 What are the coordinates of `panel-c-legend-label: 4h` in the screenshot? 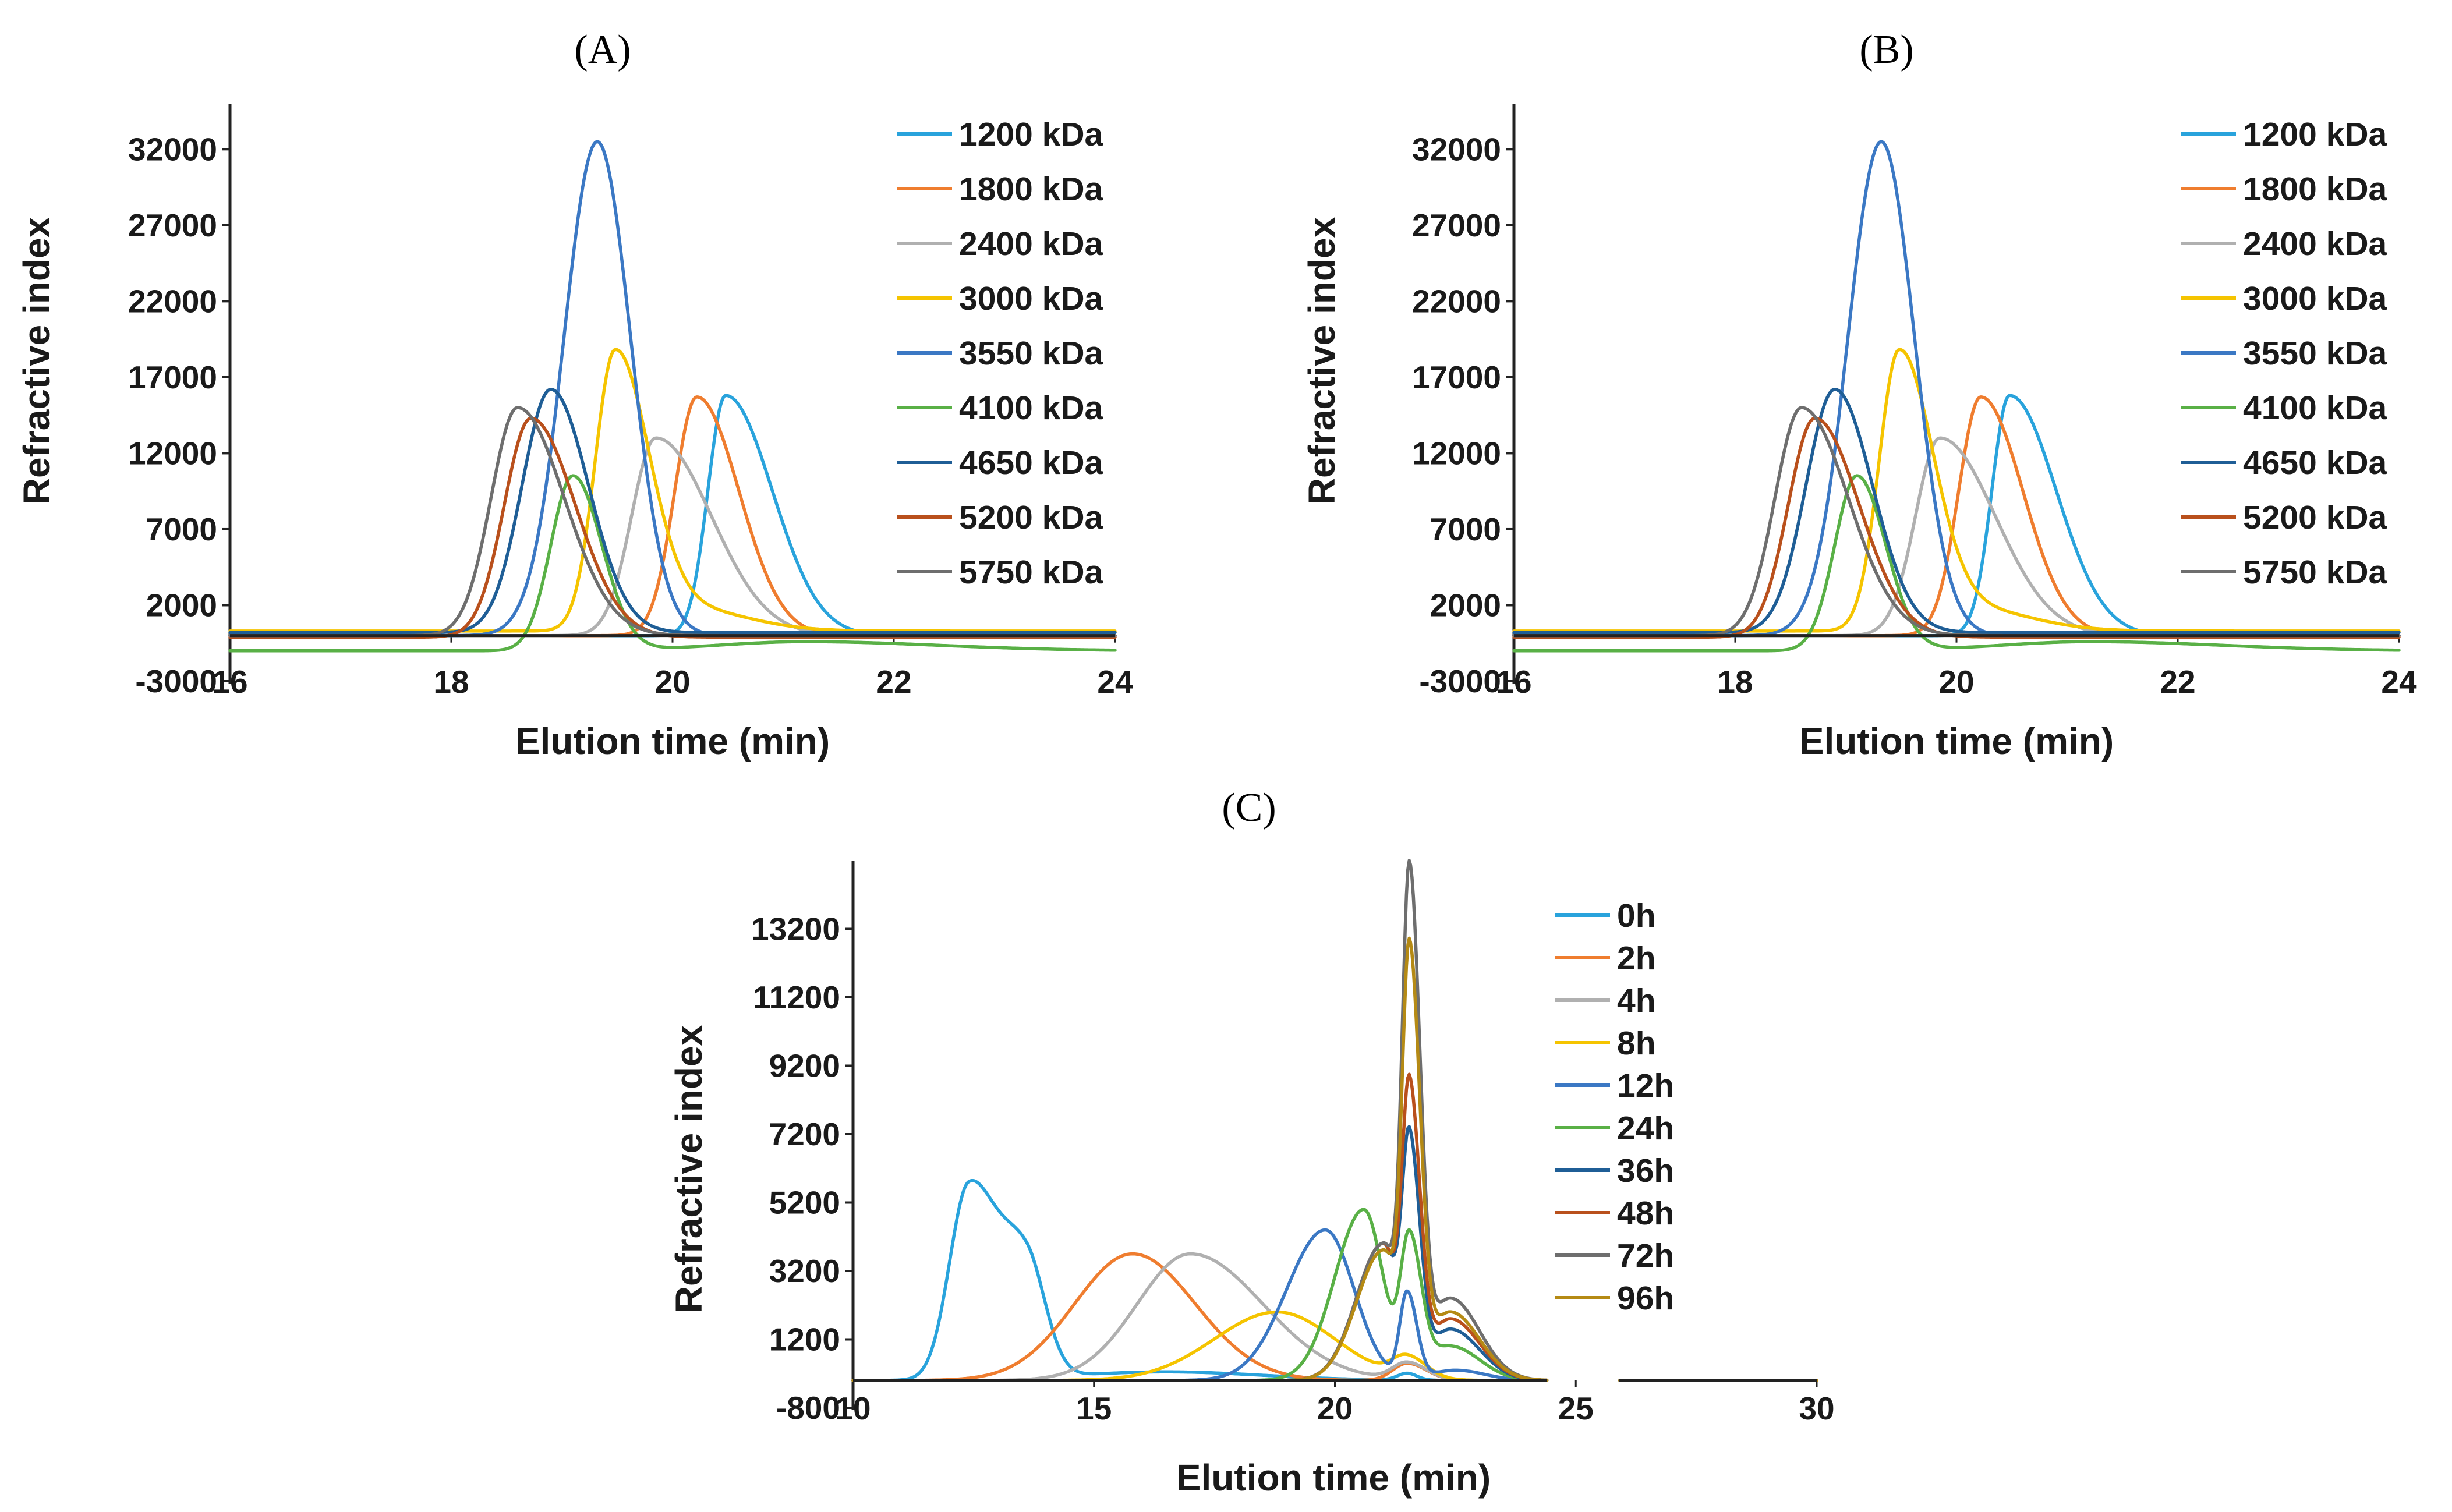 It's located at (1636, 1001).